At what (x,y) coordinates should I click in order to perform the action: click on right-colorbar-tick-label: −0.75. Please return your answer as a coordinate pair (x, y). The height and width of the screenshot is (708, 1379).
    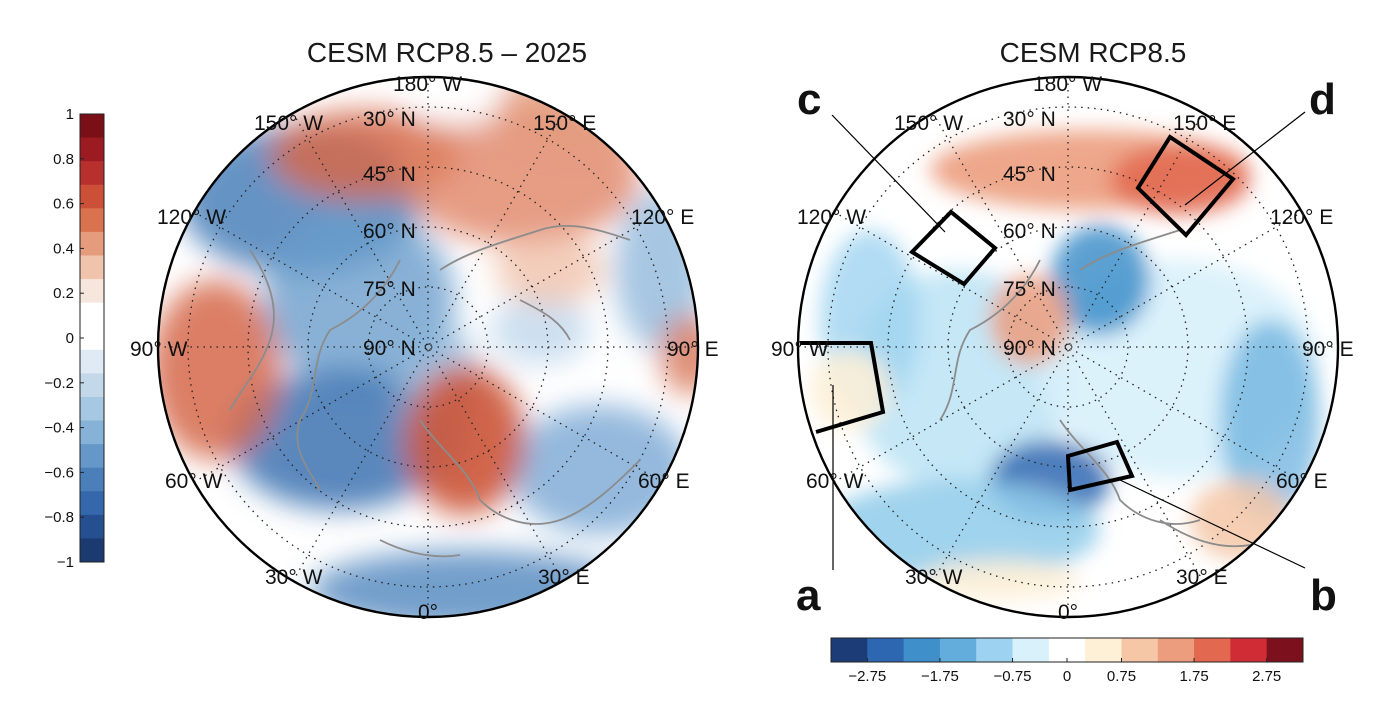
    Looking at the image, I should click on (1013, 676).